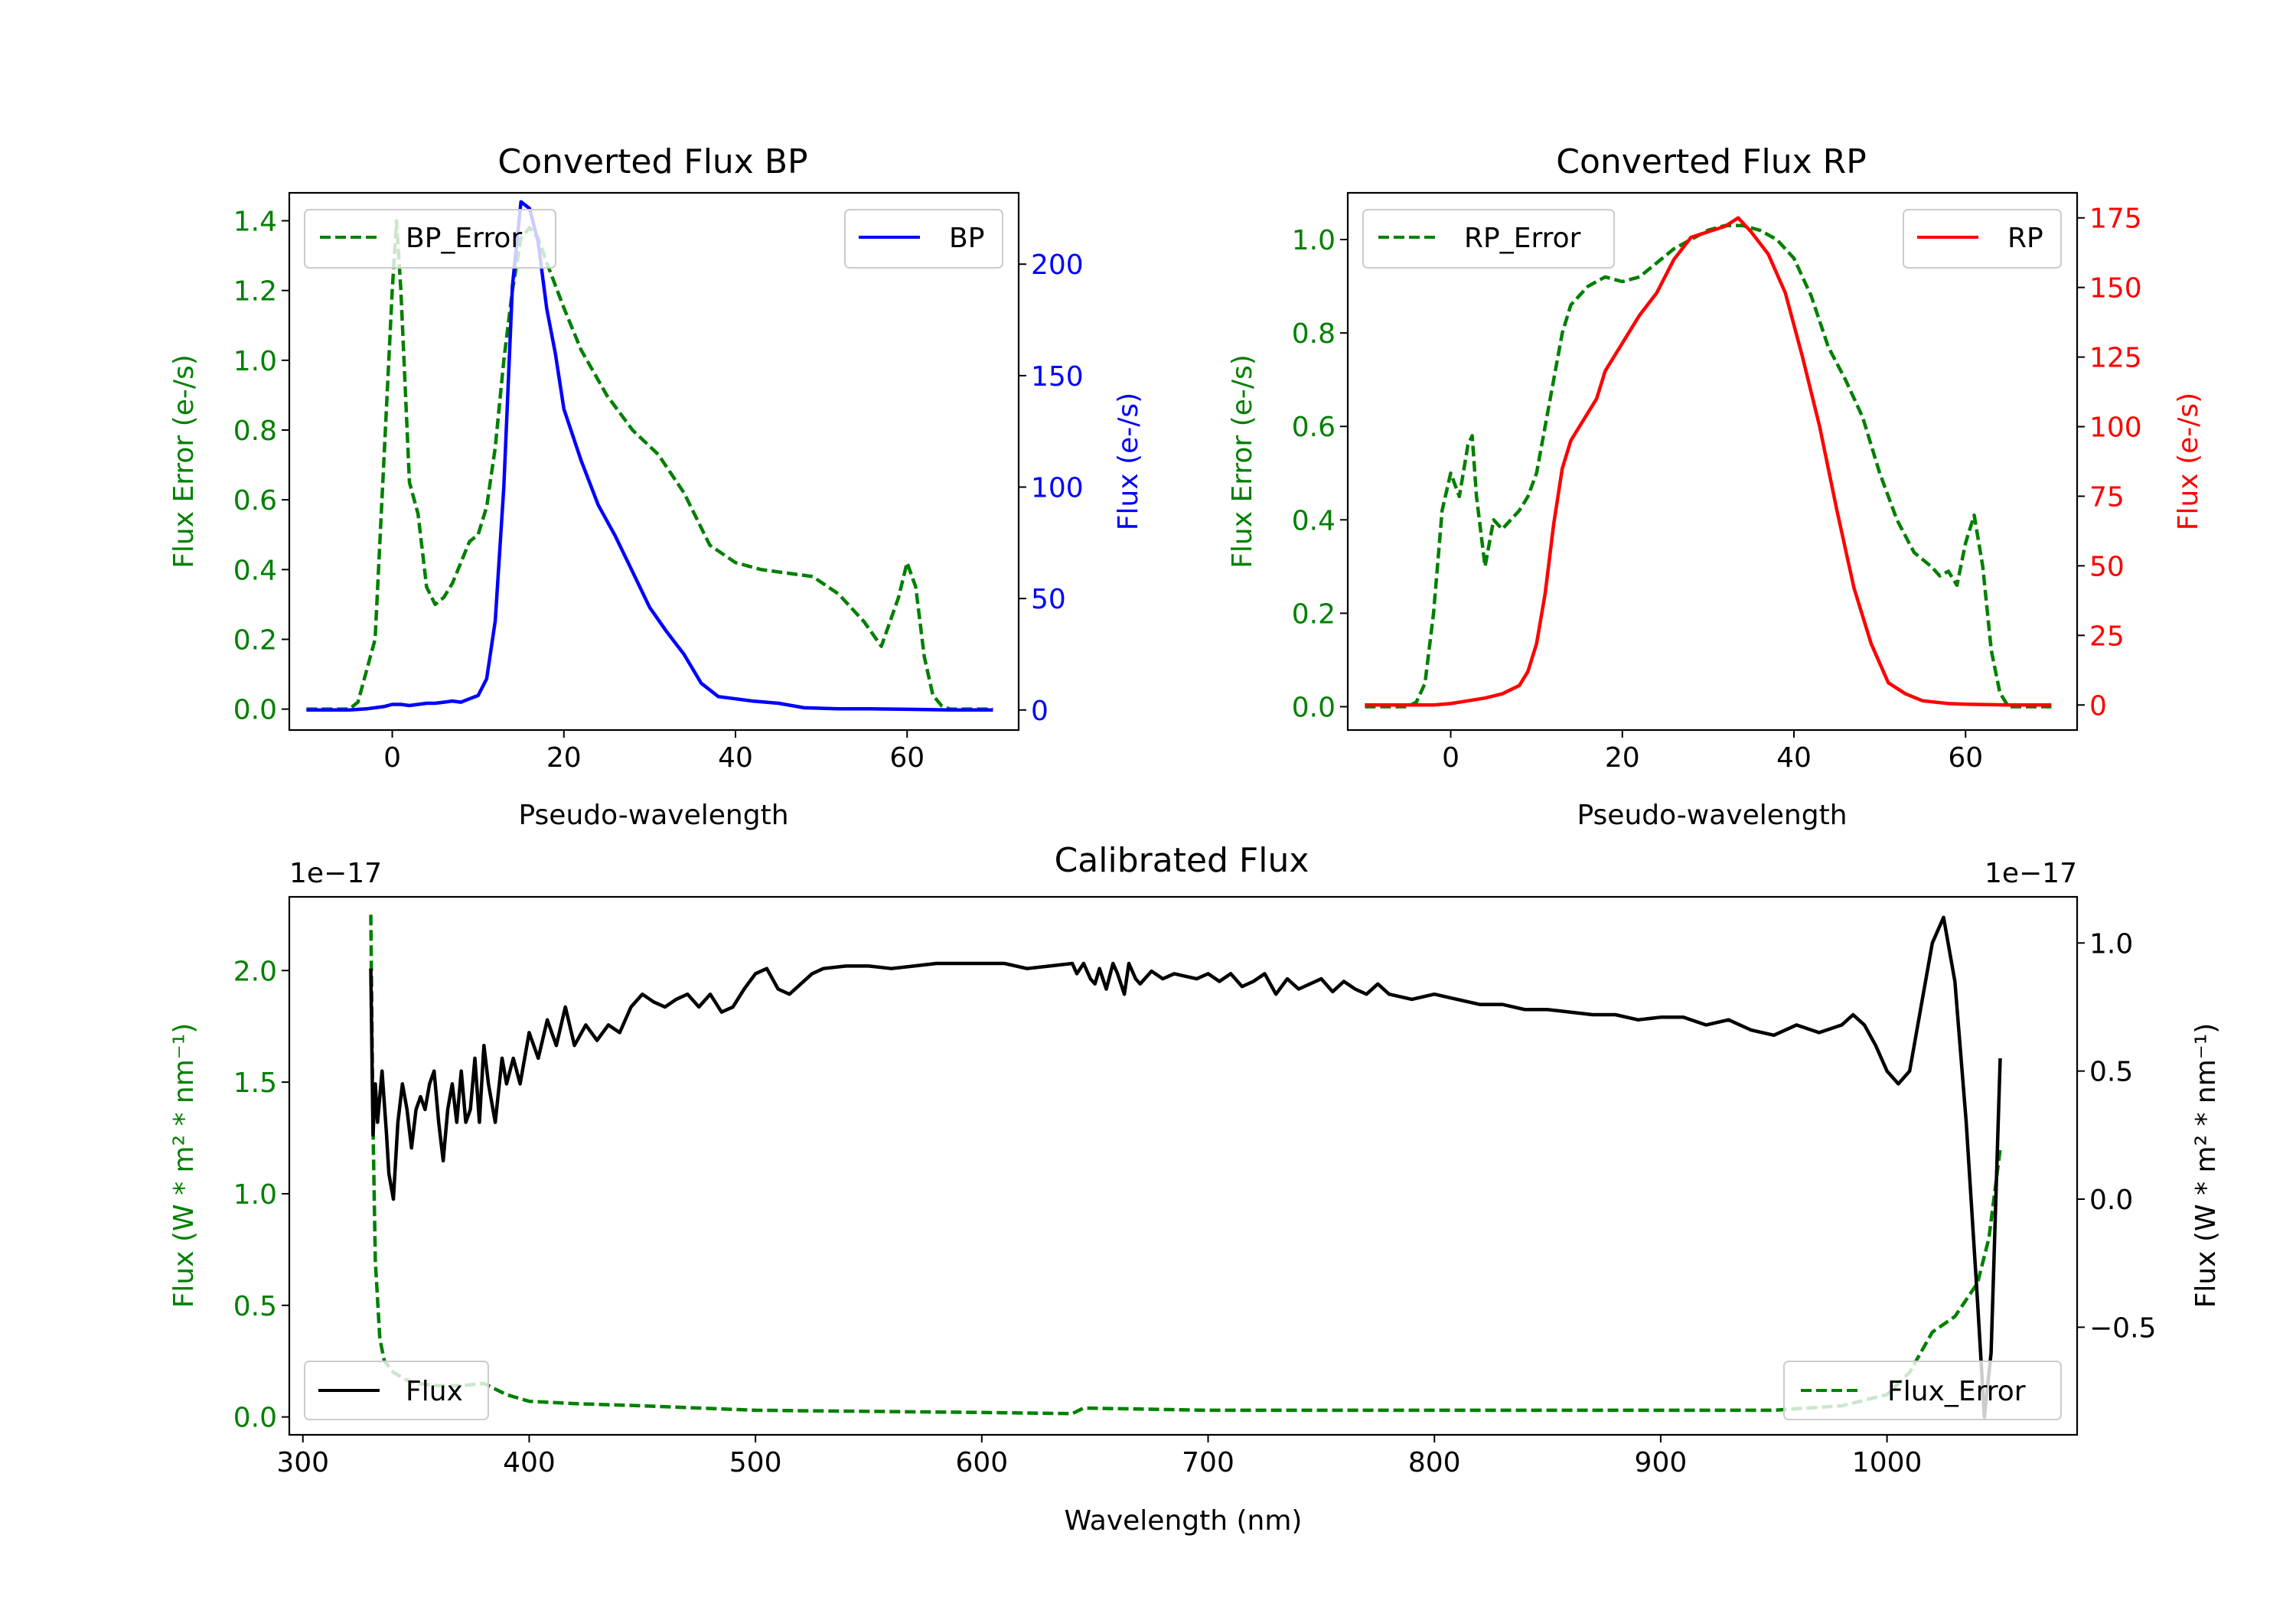  Describe the element at coordinates (2115, 428) in the screenshot. I see `rp-right-y-tick-label: 100` at that location.